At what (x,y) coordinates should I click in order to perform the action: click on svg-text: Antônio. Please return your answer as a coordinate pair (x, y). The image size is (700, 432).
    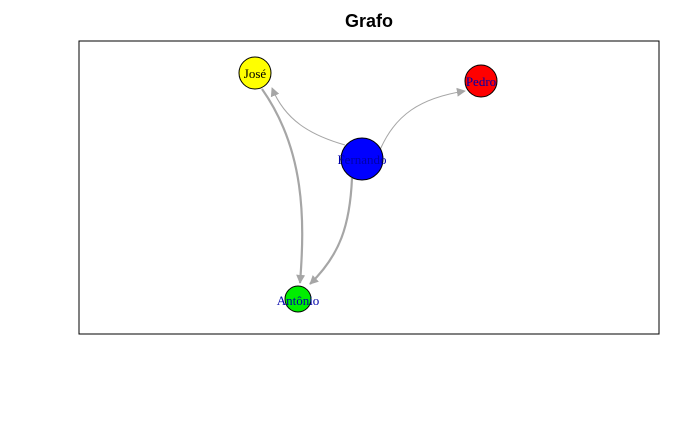
    Looking at the image, I should click on (298, 300).